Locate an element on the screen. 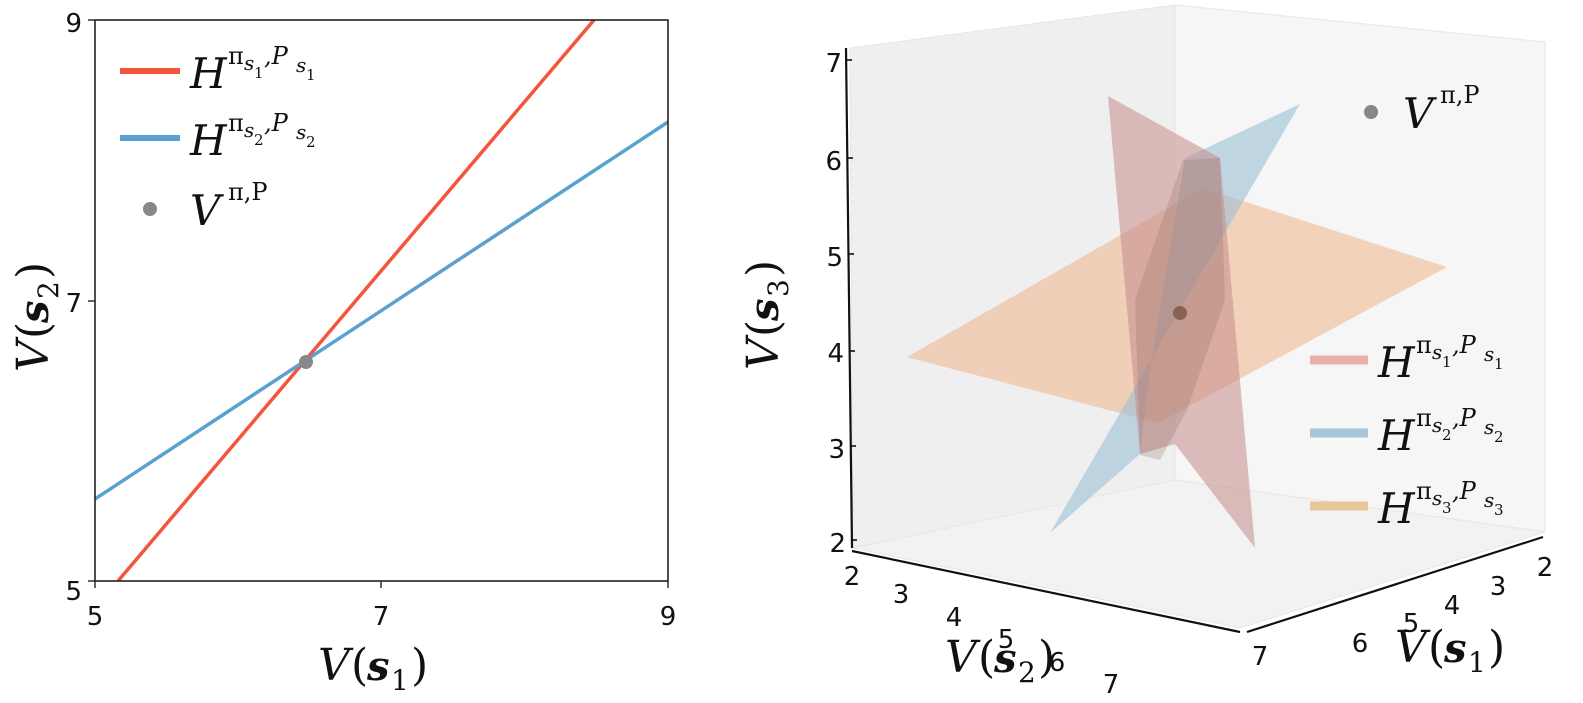 The image size is (1583, 703). y-tick-7: 7 is located at coordinates (73, 304).